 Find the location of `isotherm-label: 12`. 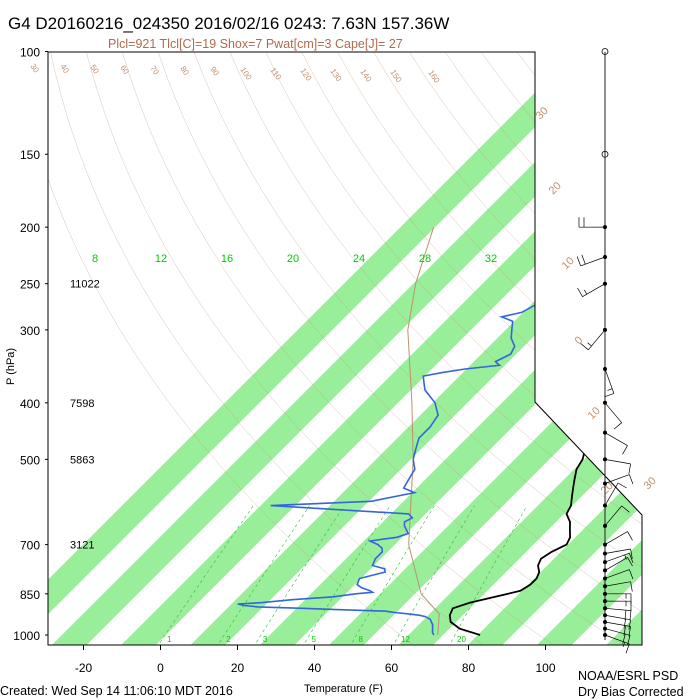

isotherm-label: 12 is located at coordinates (161, 259).